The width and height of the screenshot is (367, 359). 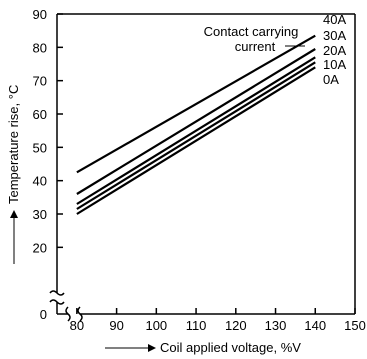 What do you see at coordinates (40, 47) in the screenshot?
I see `y-tick-label-80: 80` at bounding box center [40, 47].